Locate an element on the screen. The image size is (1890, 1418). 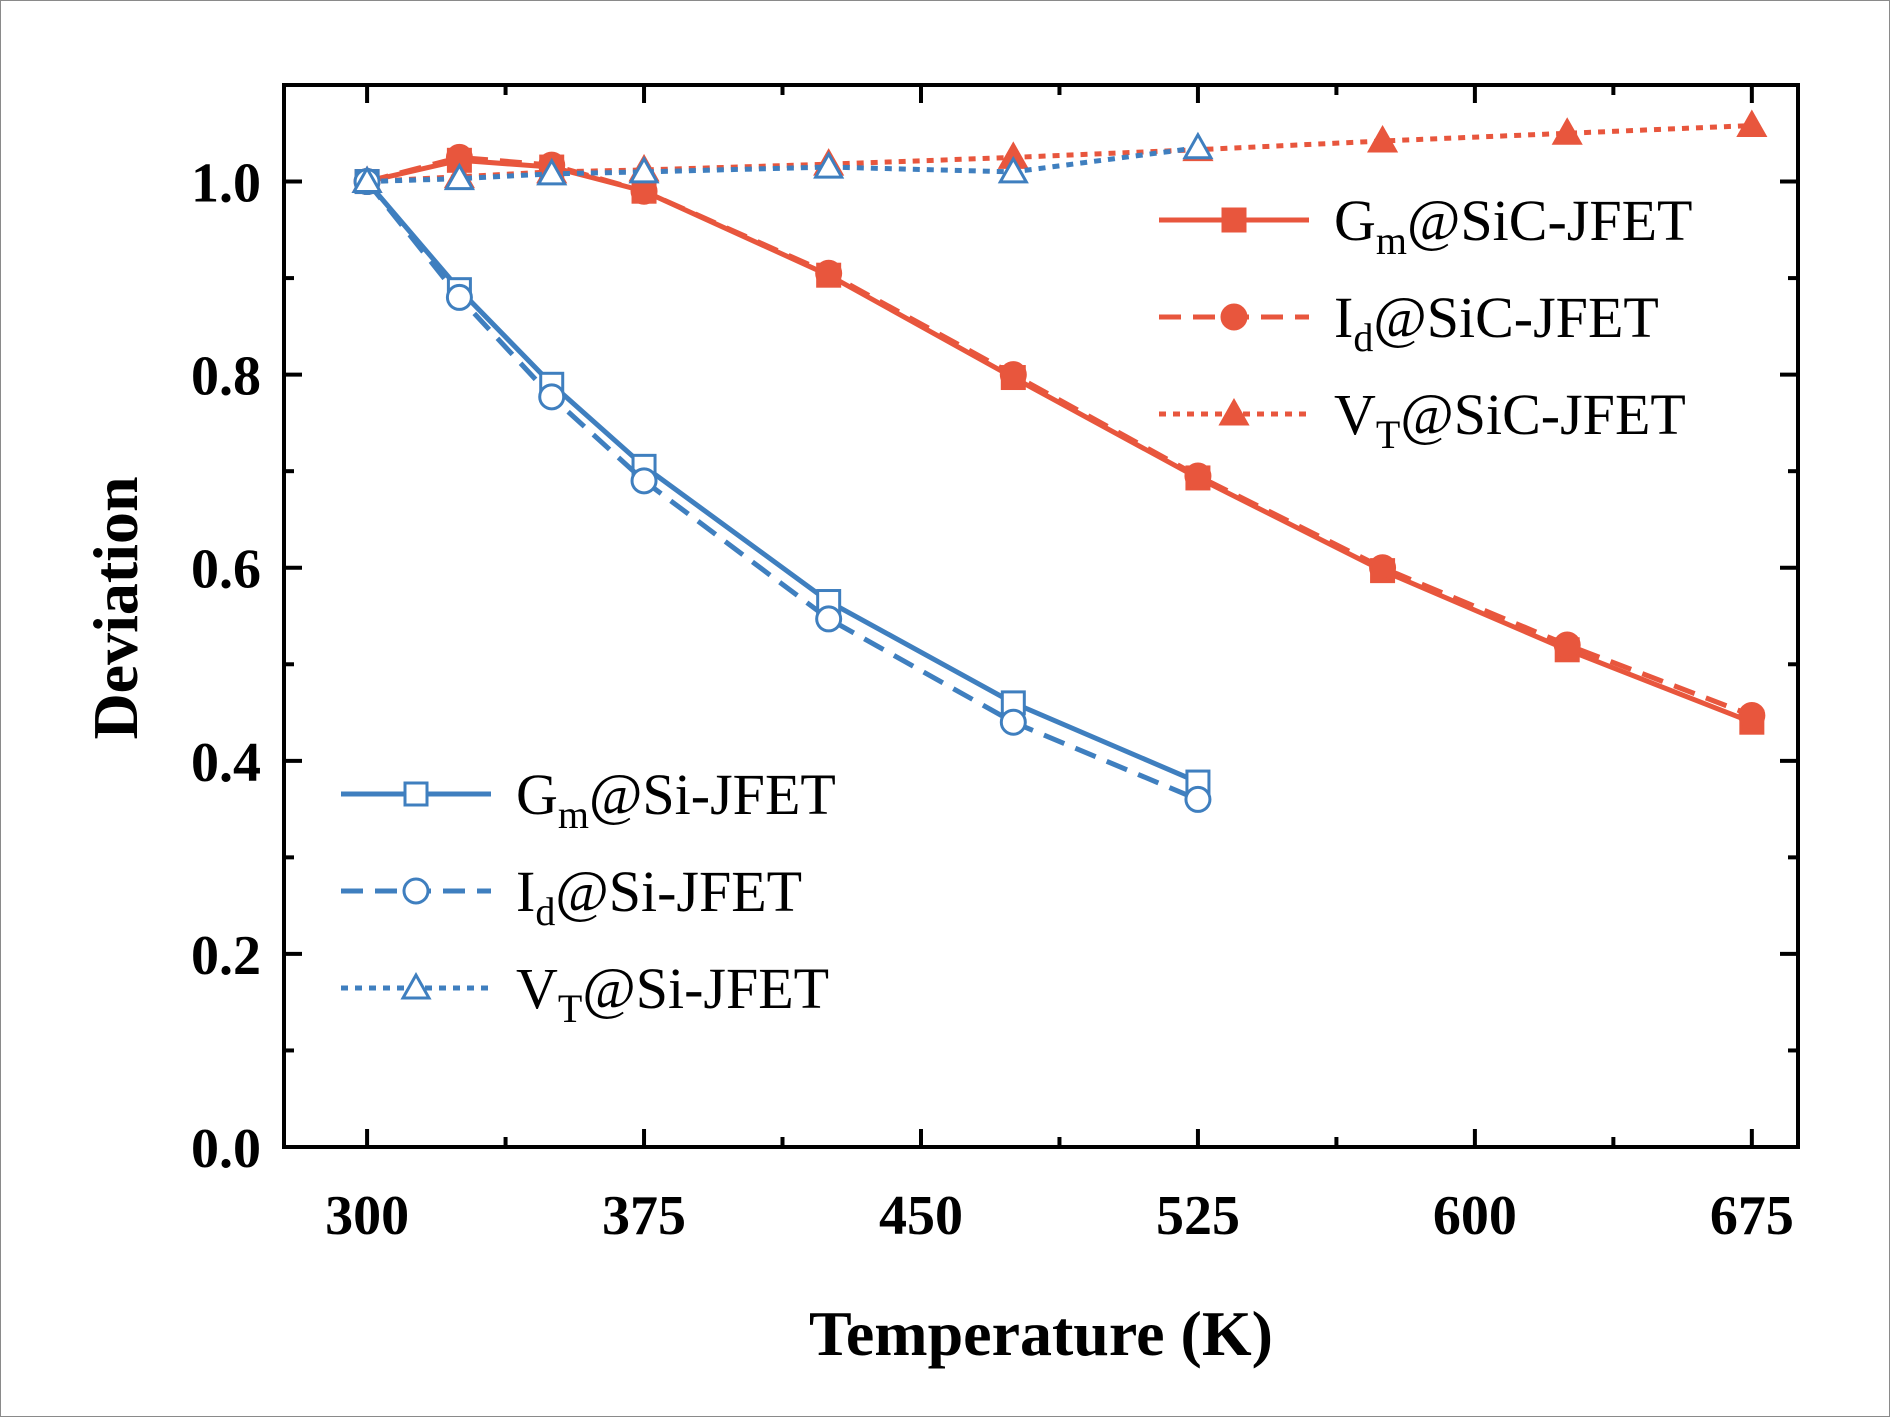
legend-item: VT@SiC-JFET is located at coordinates (1422, 419).